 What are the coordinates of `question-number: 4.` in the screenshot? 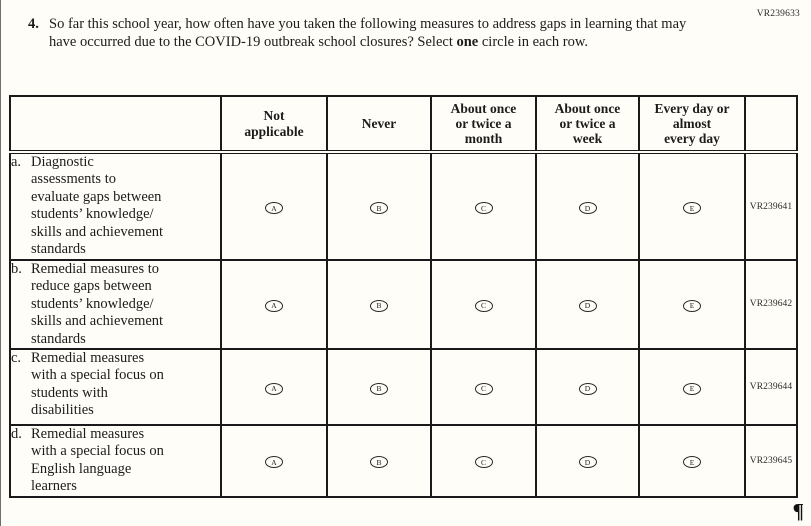 It's located at (33, 24).